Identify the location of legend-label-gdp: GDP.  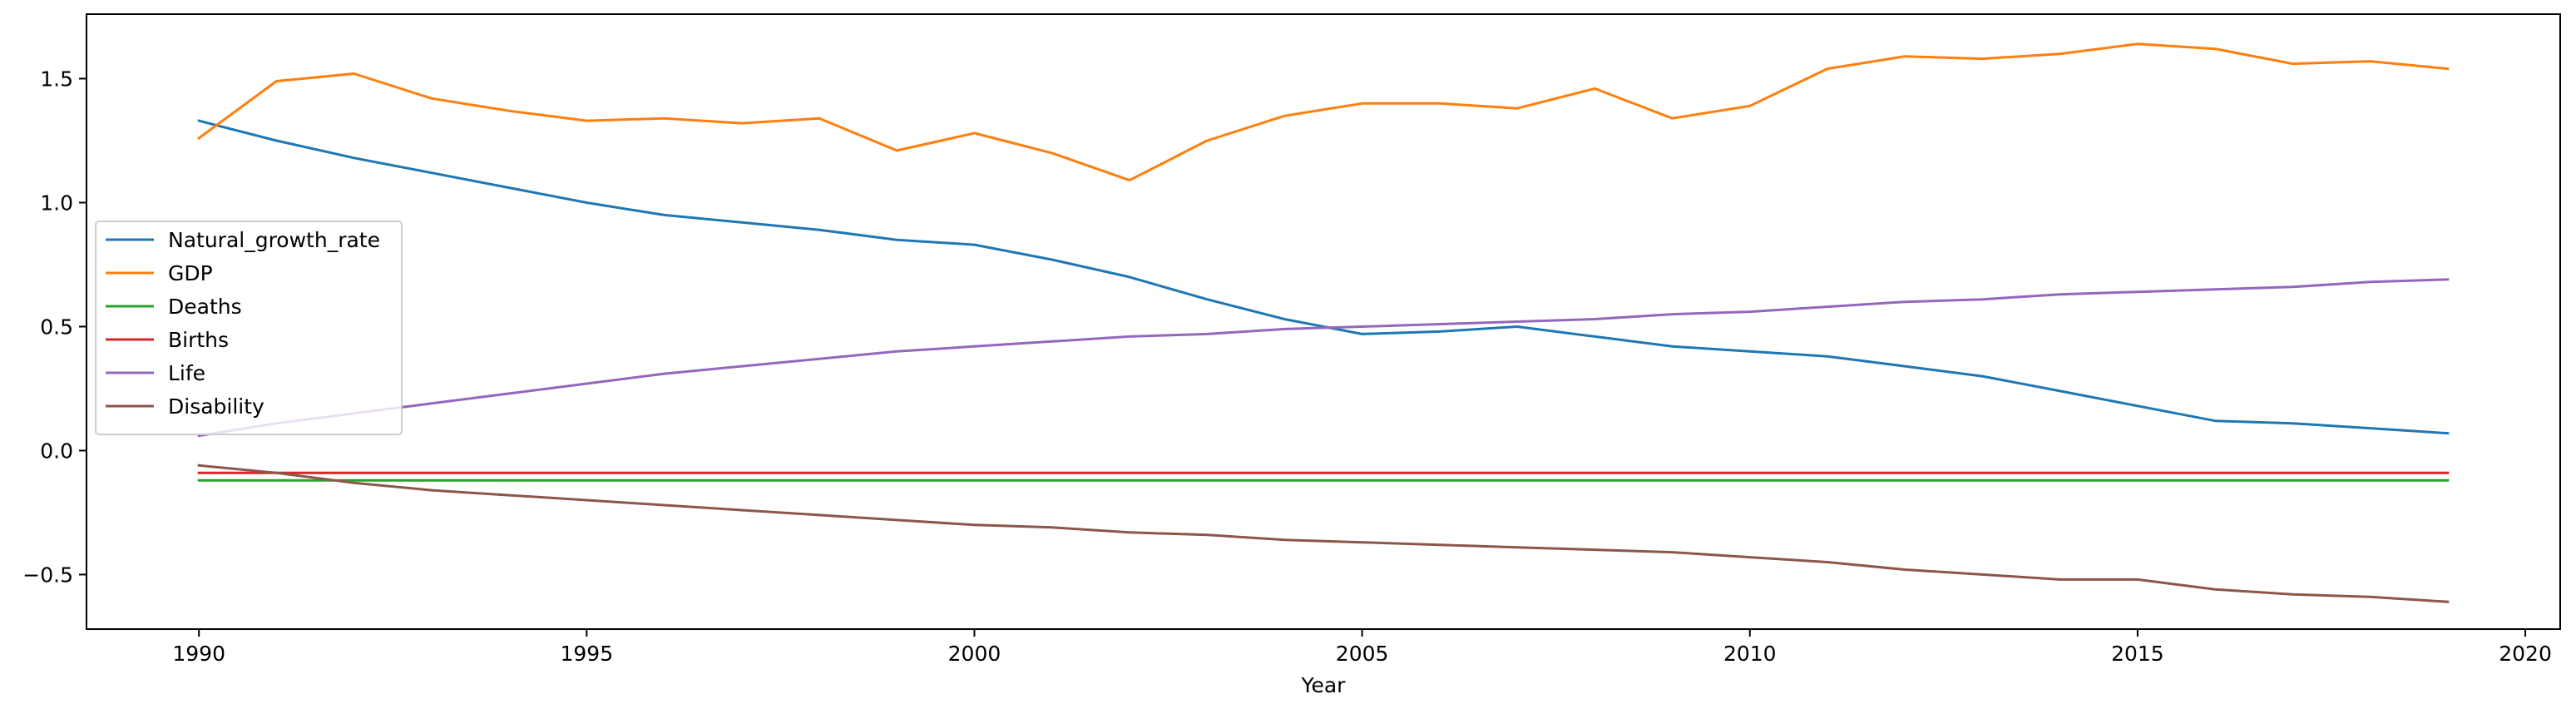
(190, 273).